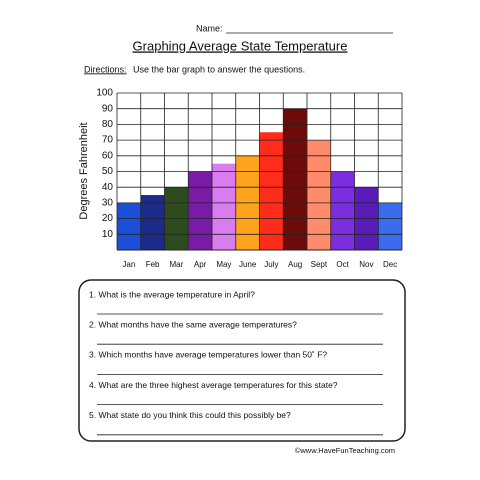  What do you see at coordinates (176, 264) in the screenshot?
I see `x-tick-label: Mar` at bounding box center [176, 264].